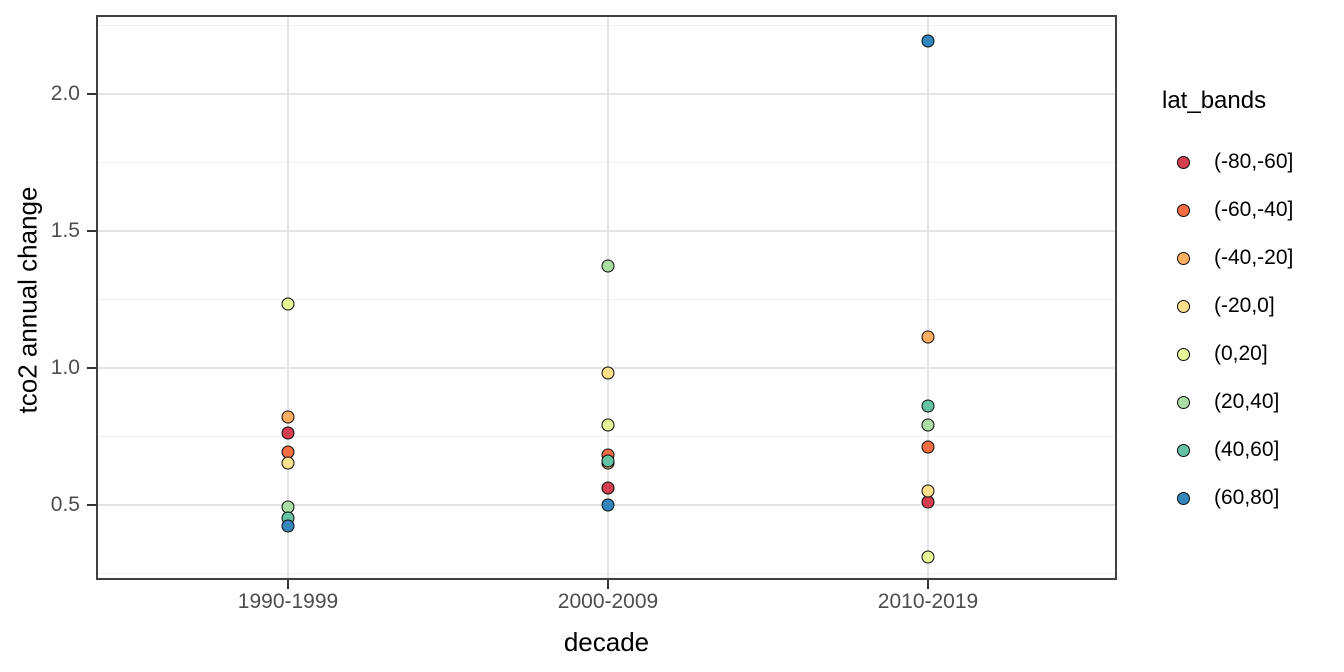  What do you see at coordinates (1247, 401) in the screenshot?
I see `legend-item-label: (20,40]` at bounding box center [1247, 401].